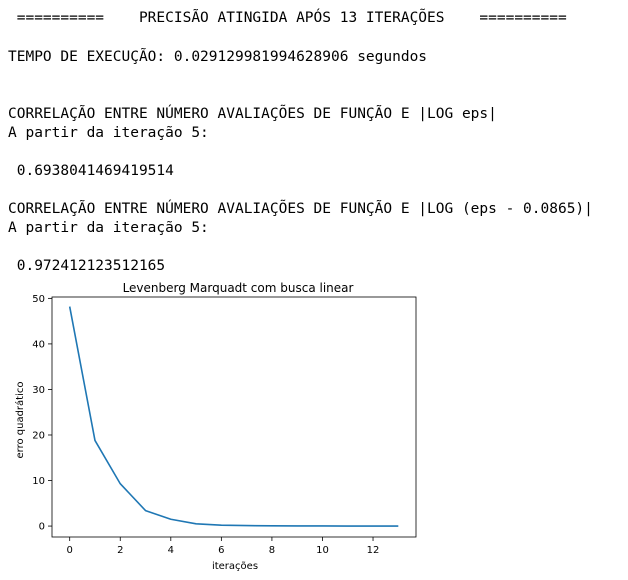  I want to click on chart-title: Levenberg Marquadt com busca linear, so click(238, 288).